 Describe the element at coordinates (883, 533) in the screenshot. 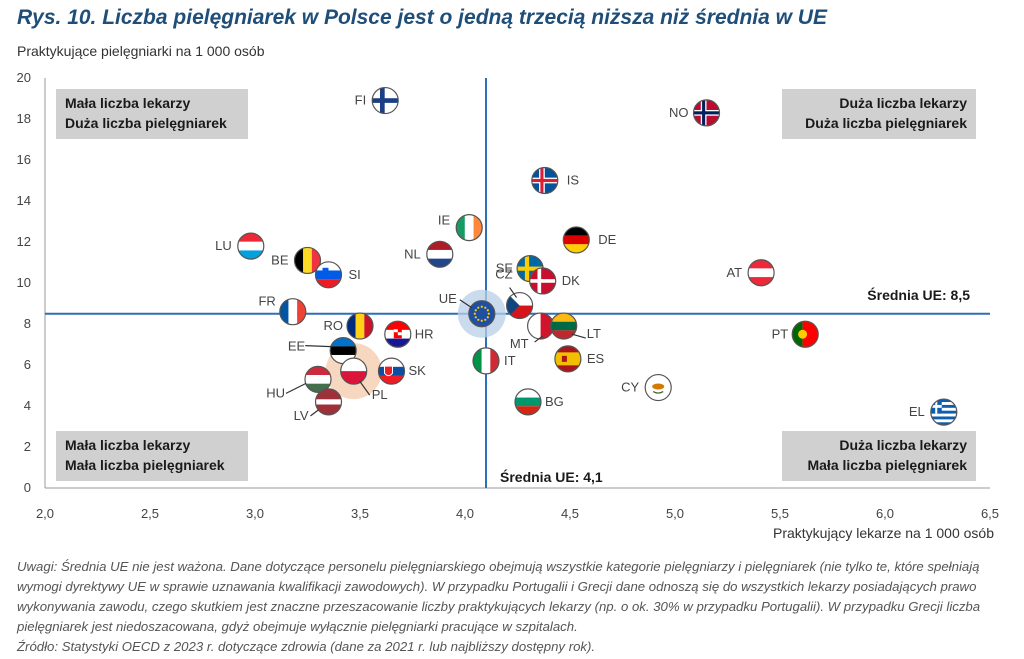

I see `x-axis-label: Praktykujący lekarze na 1 000 osób` at that location.